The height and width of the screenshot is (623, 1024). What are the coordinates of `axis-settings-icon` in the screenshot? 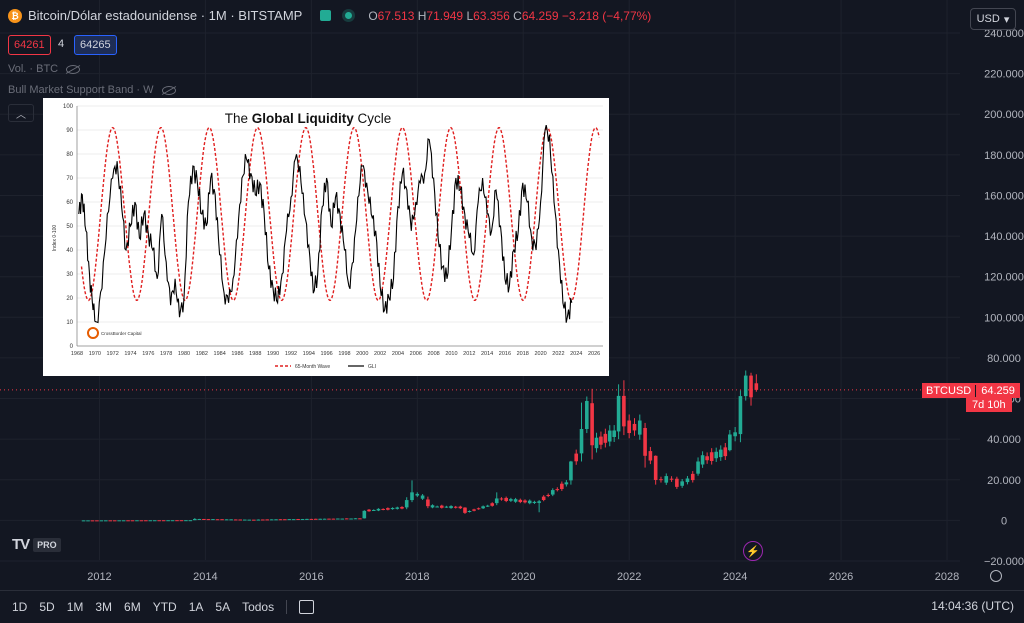 It's located at (996, 576).